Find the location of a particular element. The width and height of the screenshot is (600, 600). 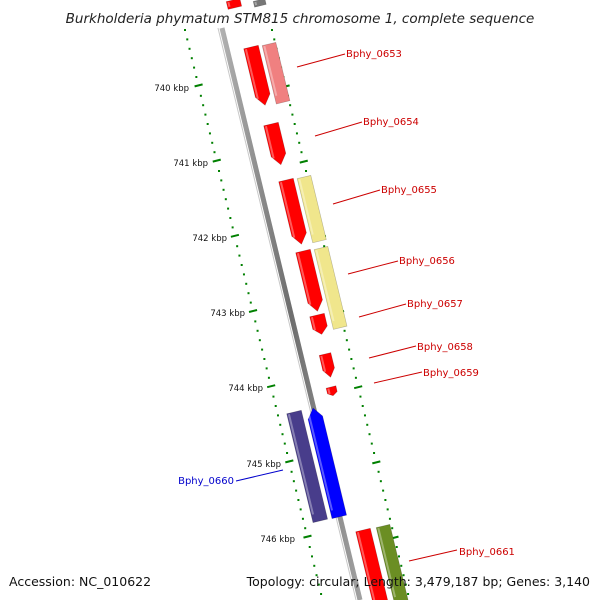

cds-feature-top-stub-gray-shine is located at coordinates (256, 3).